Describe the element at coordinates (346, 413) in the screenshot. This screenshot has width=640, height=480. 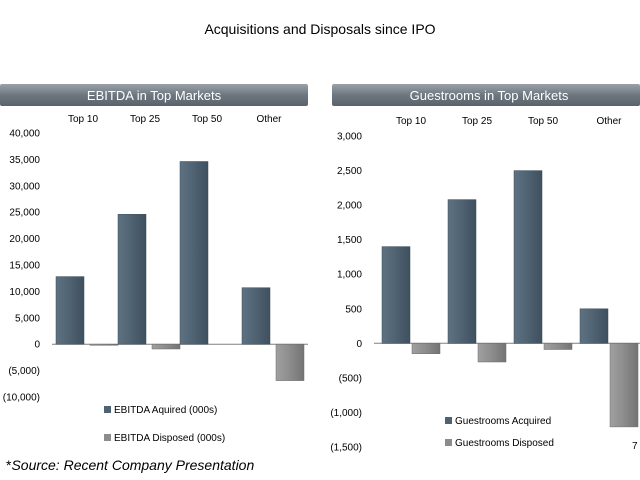
I see `guestrooms-ytick-label: (1,000)` at that location.